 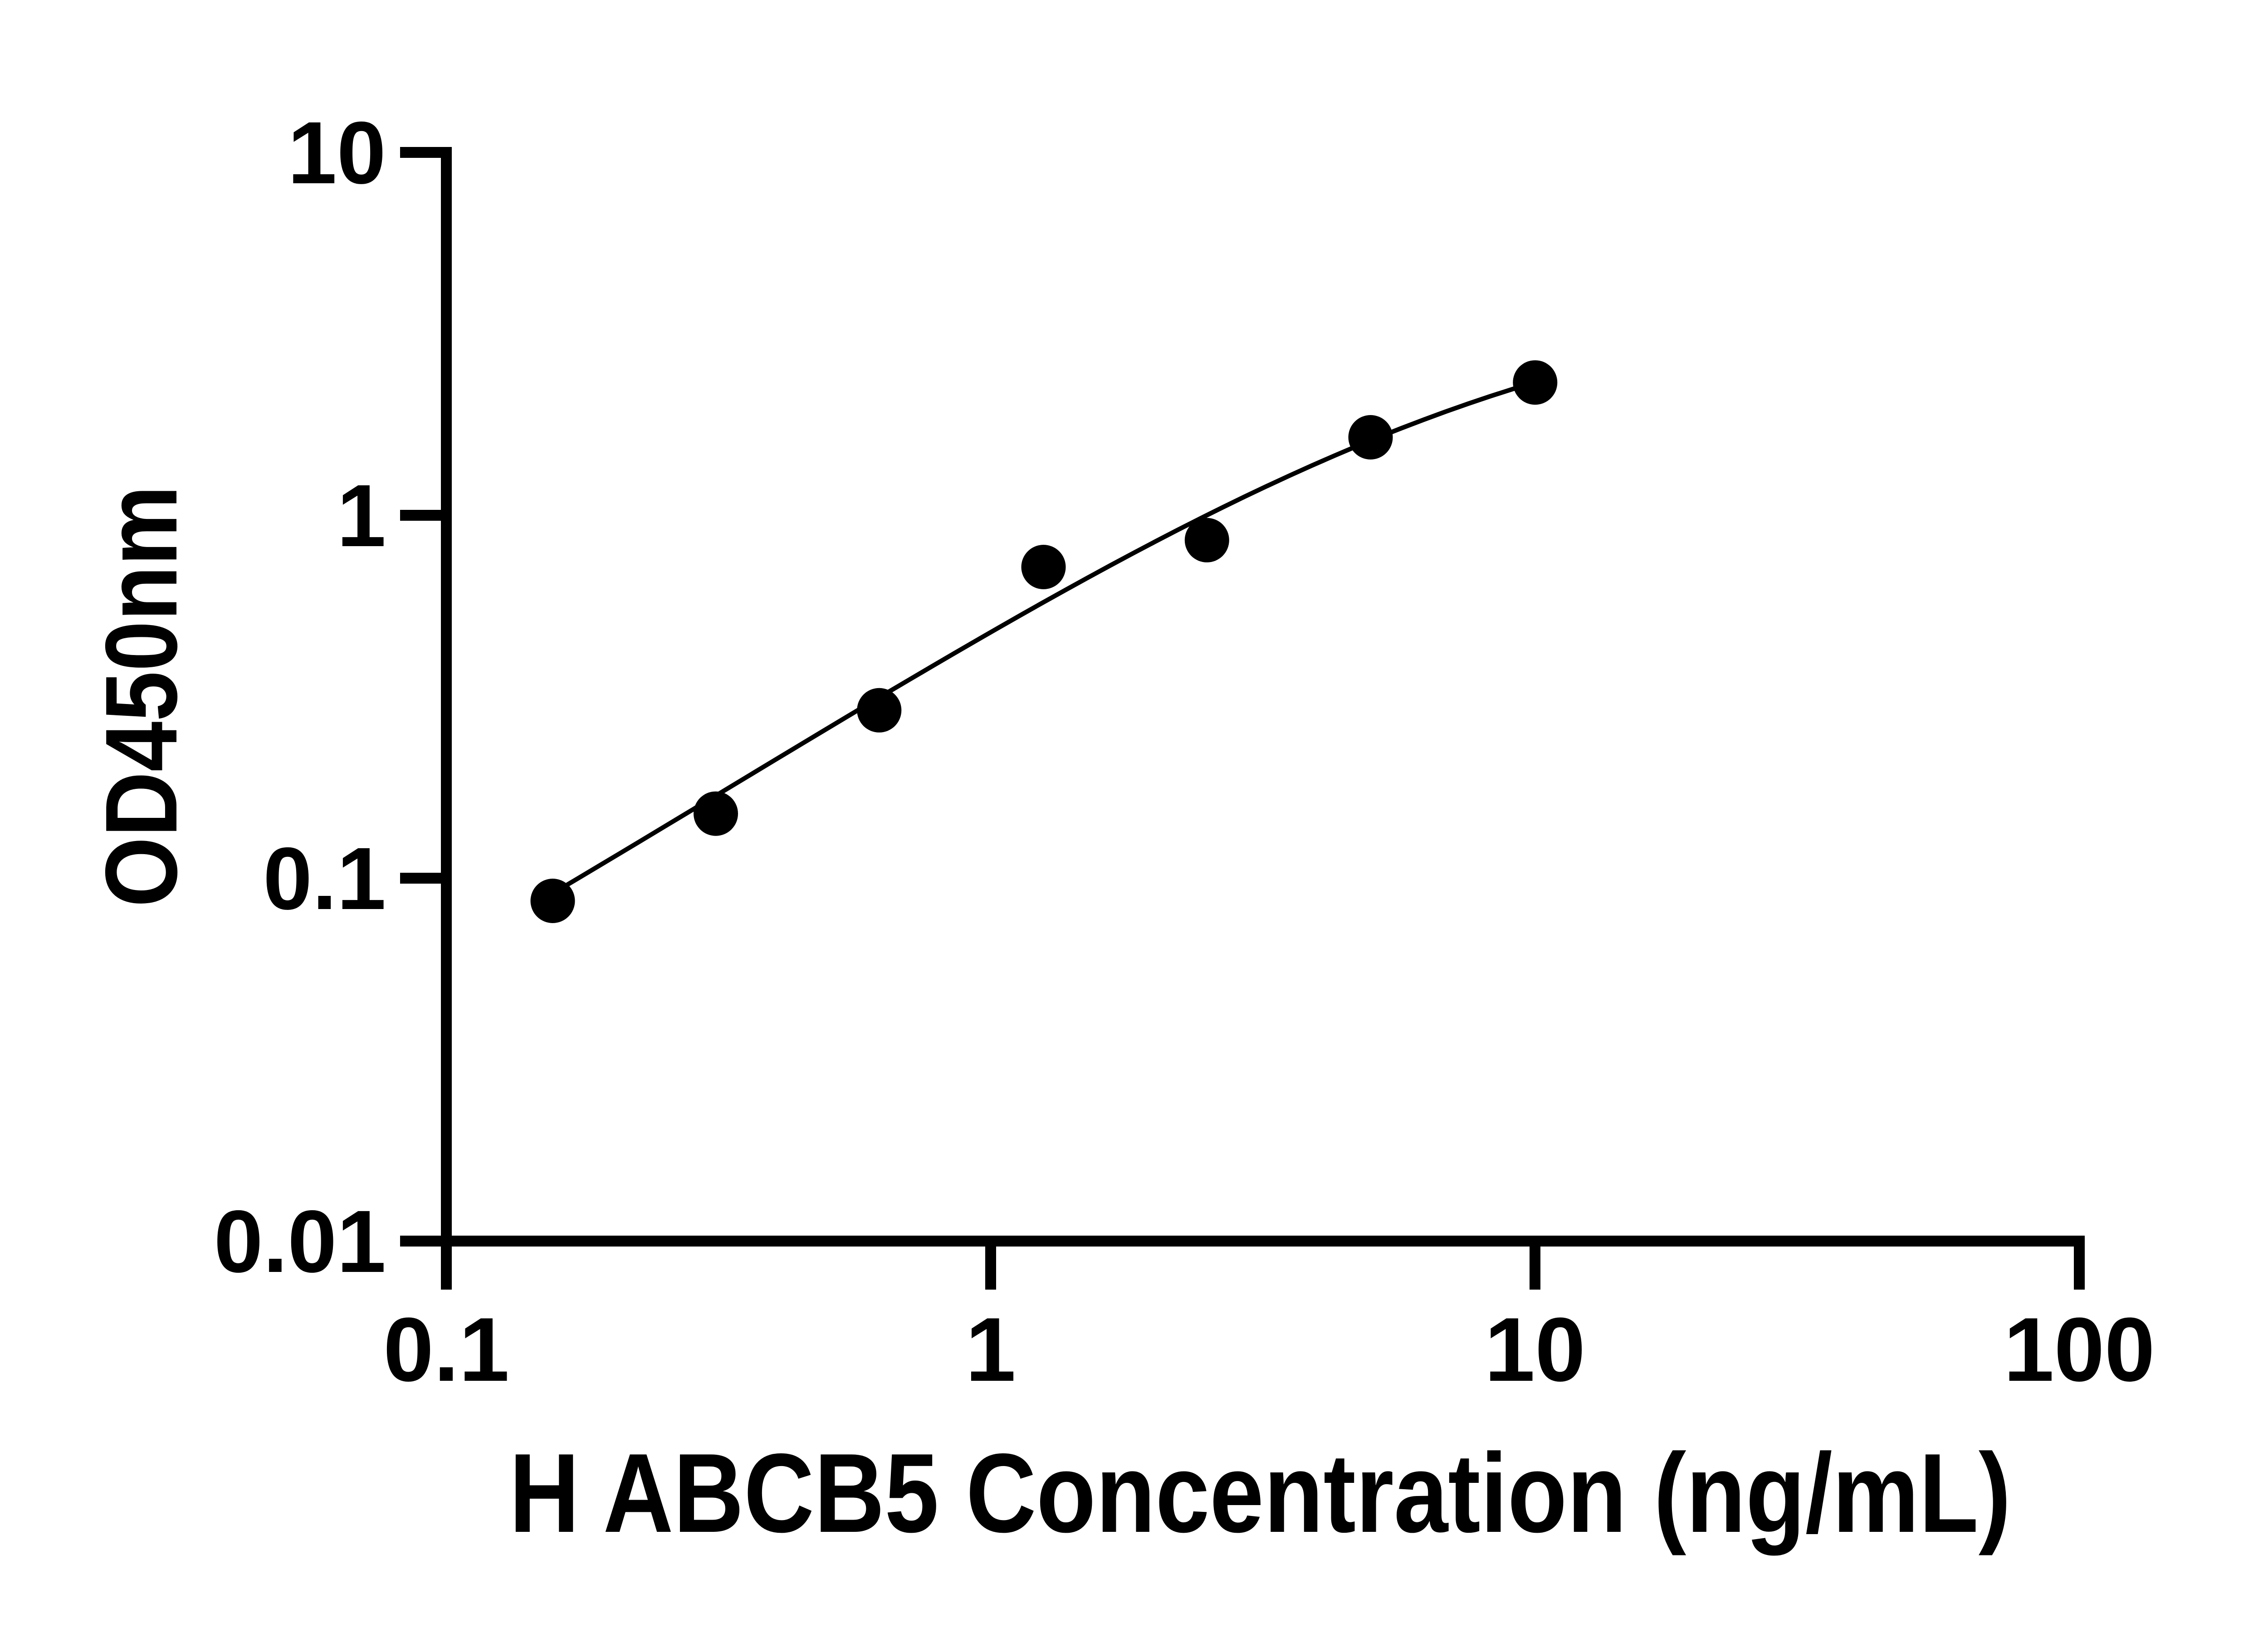 I want to click on svg-text: 0.01, so click(x=300, y=1241).